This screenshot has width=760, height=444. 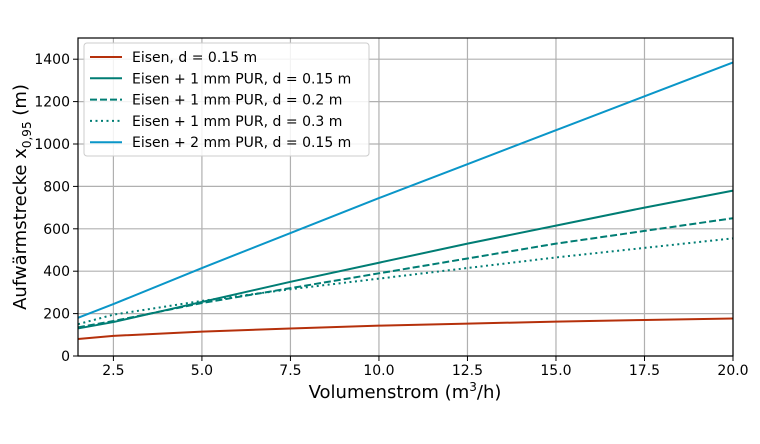 I want to click on x-tick-label: 12.5, so click(x=467, y=371).